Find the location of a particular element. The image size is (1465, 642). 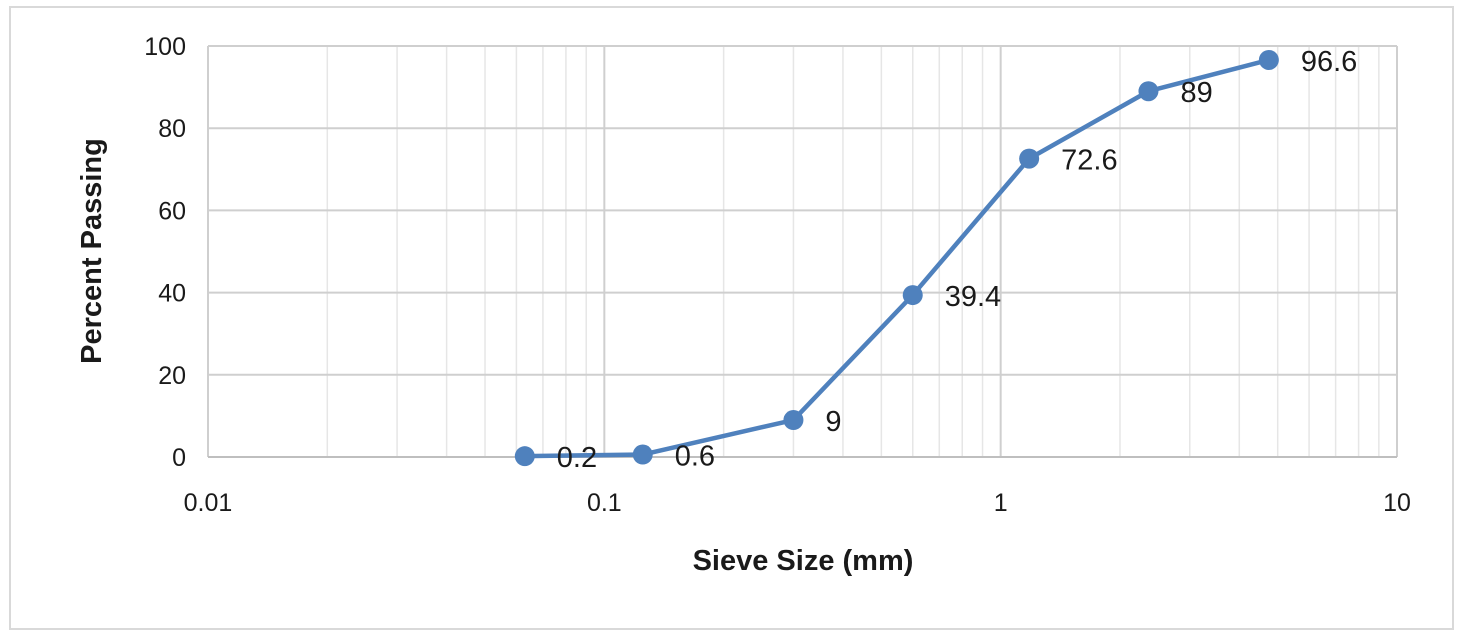

y-tick-label: 20 is located at coordinates (172, 376).